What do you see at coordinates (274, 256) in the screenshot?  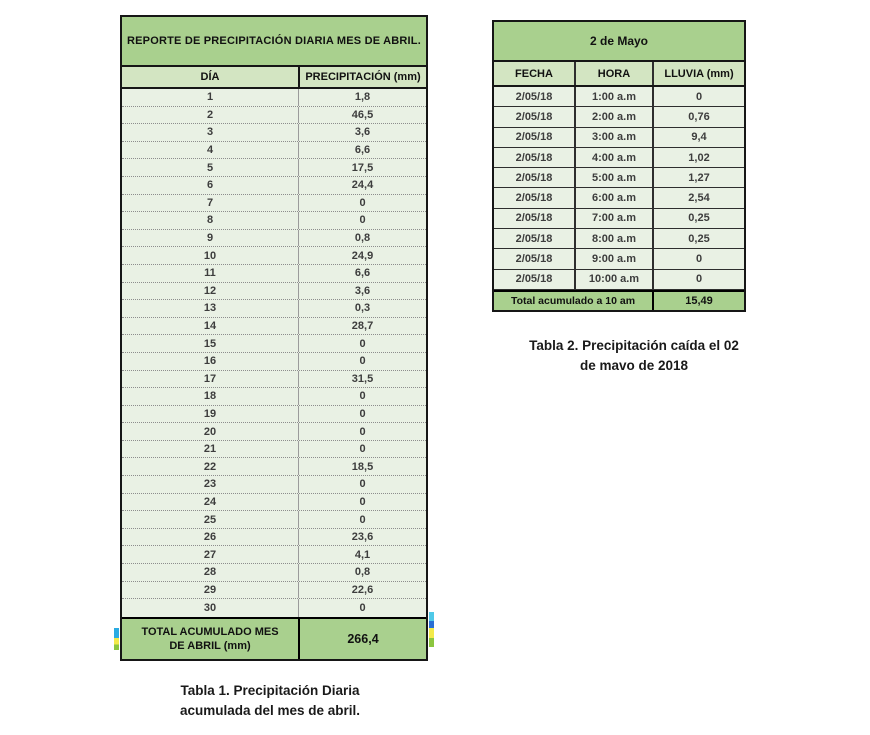 I see `table-row: 10 24,9` at bounding box center [274, 256].